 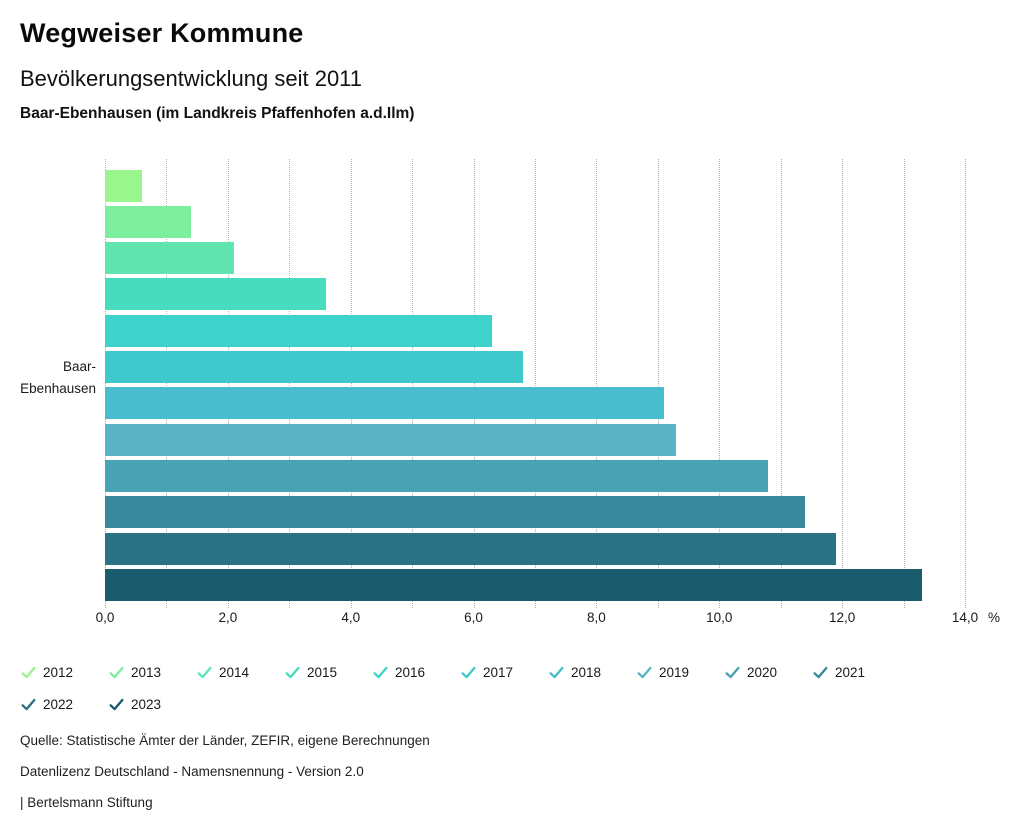 What do you see at coordinates (216, 294) in the screenshot?
I see `bar-2015` at bounding box center [216, 294].